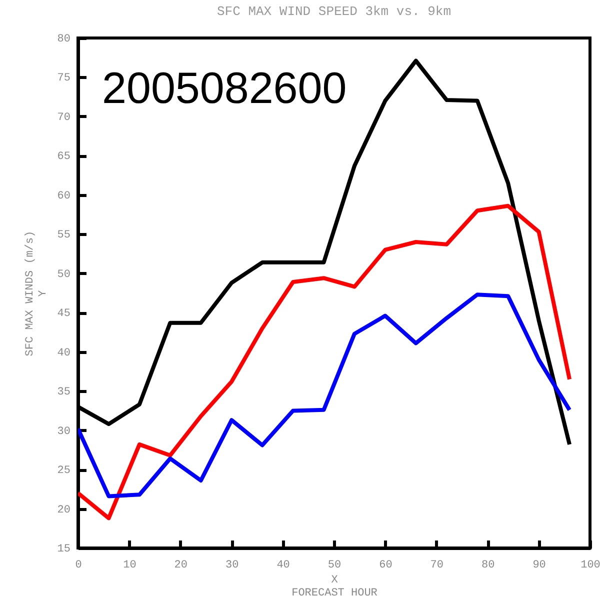 The width and height of the screenshot is (608, 599). What do you see at coordinates (63, 157) in the screenshot?
I see `y-tick-label: 65` at bounding box center [63, 157].